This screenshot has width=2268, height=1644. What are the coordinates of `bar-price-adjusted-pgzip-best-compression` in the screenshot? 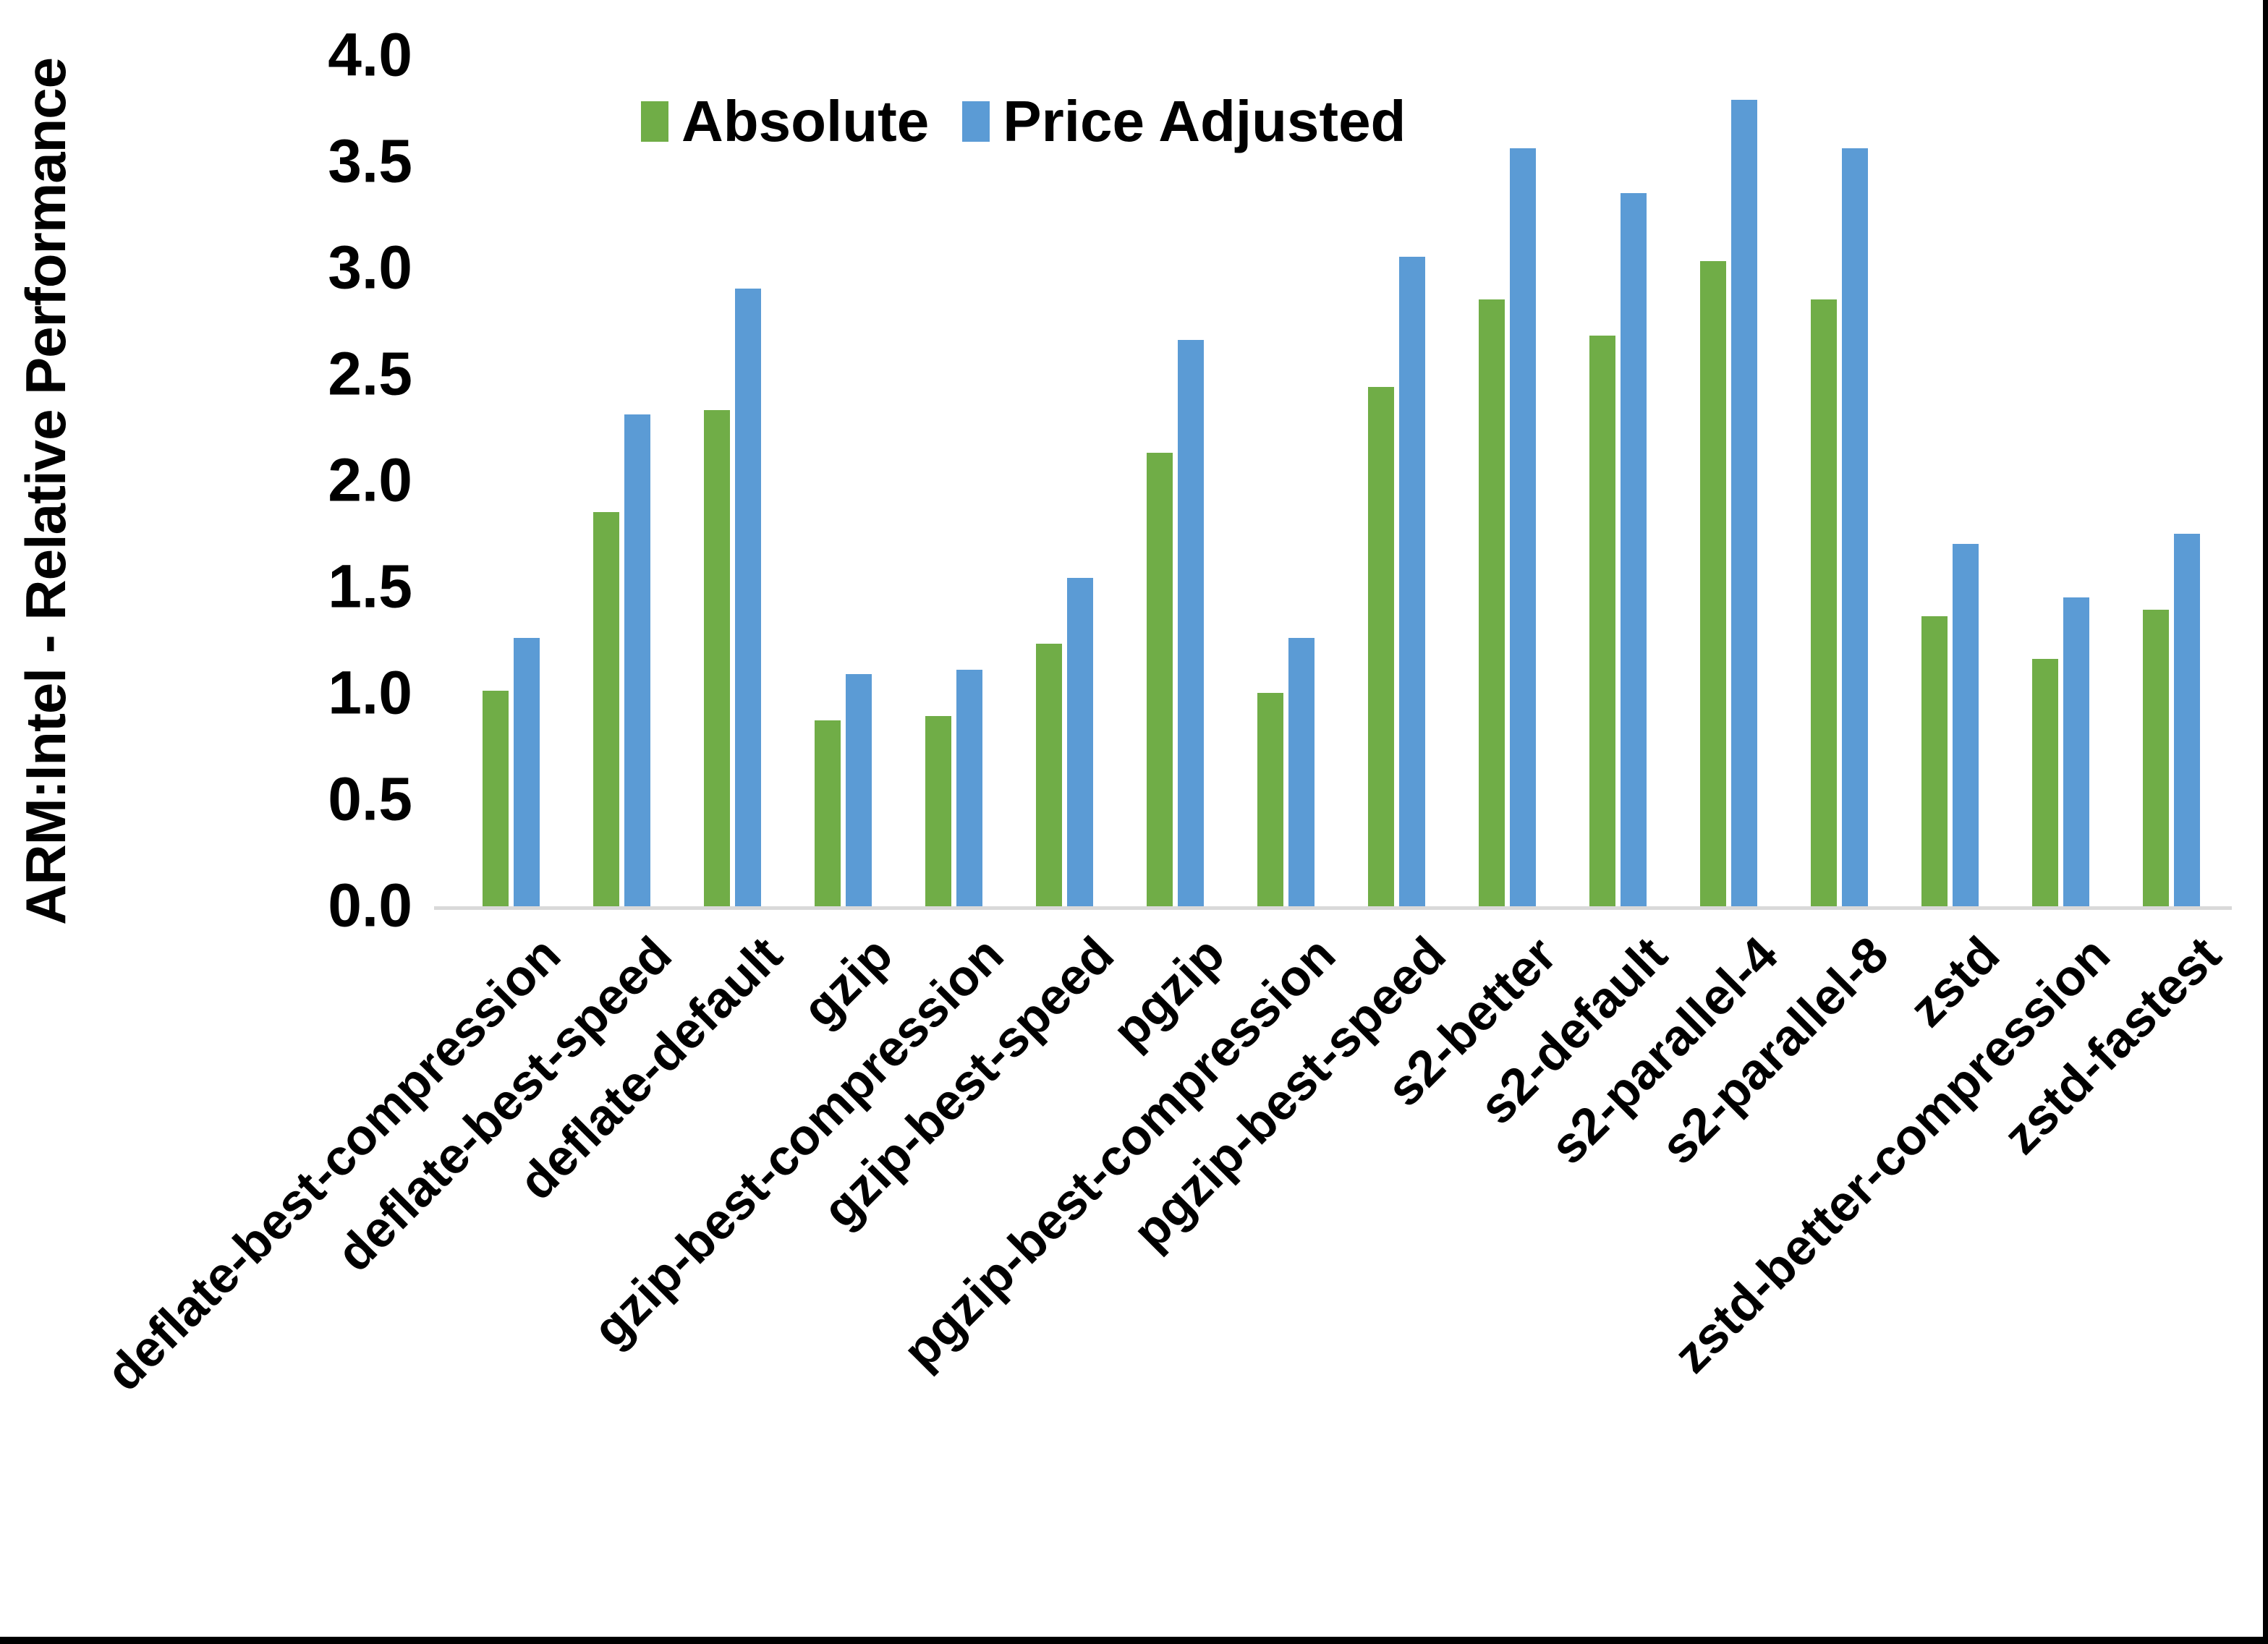 It's located at (1301, 773).